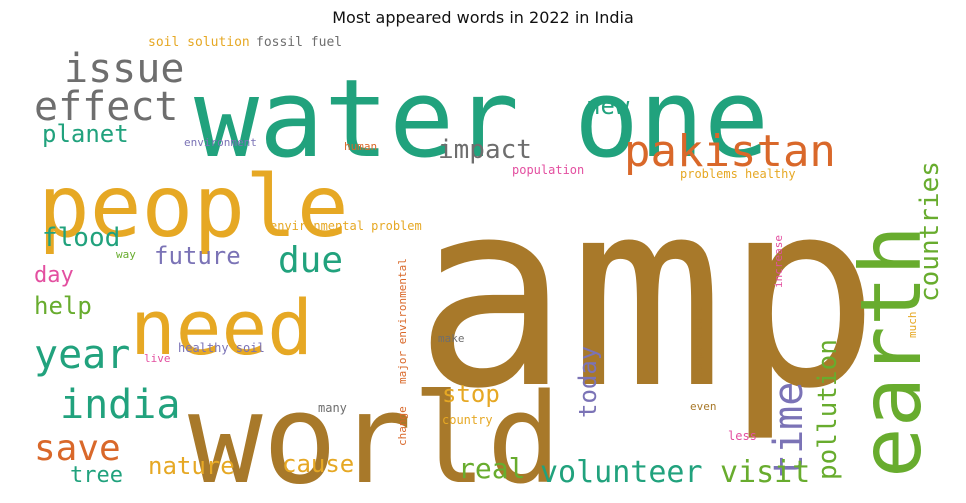  I want to click on word-water: water, so click(356, 119).